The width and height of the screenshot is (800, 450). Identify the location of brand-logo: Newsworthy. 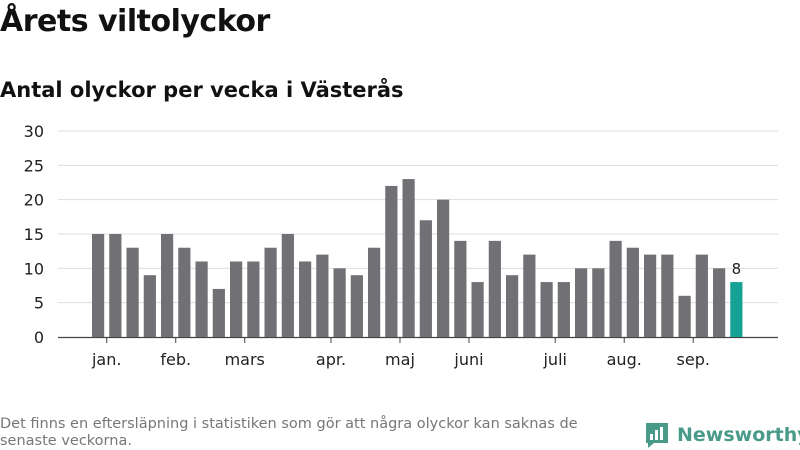
(722, 435).